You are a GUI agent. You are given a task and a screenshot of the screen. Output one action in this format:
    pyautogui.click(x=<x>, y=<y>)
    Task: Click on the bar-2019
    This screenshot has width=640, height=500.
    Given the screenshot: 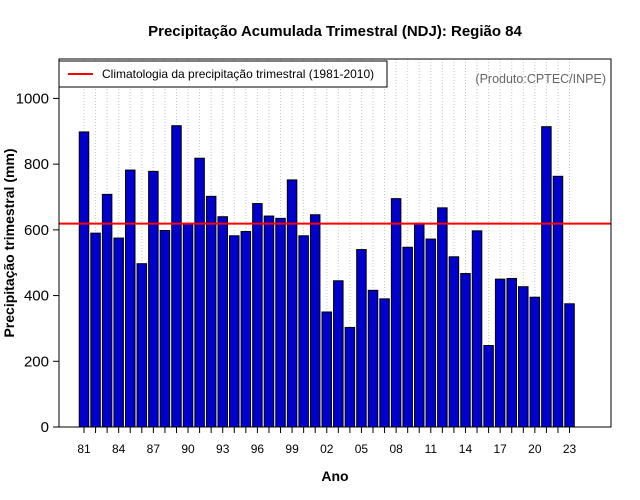 What is the action you would take?
    pyautogui.click(x=523, y=357)
    